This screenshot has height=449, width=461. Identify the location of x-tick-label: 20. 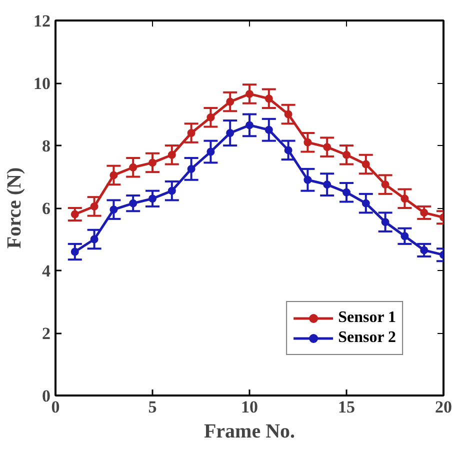
(443, 407).